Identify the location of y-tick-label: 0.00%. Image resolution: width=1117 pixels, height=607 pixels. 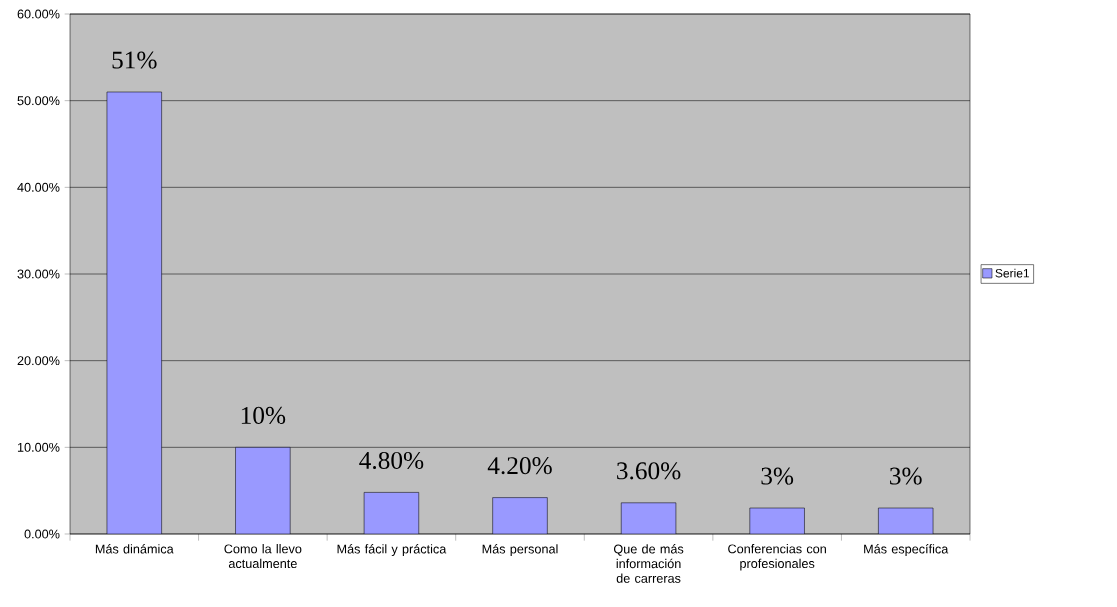
(42, 534).